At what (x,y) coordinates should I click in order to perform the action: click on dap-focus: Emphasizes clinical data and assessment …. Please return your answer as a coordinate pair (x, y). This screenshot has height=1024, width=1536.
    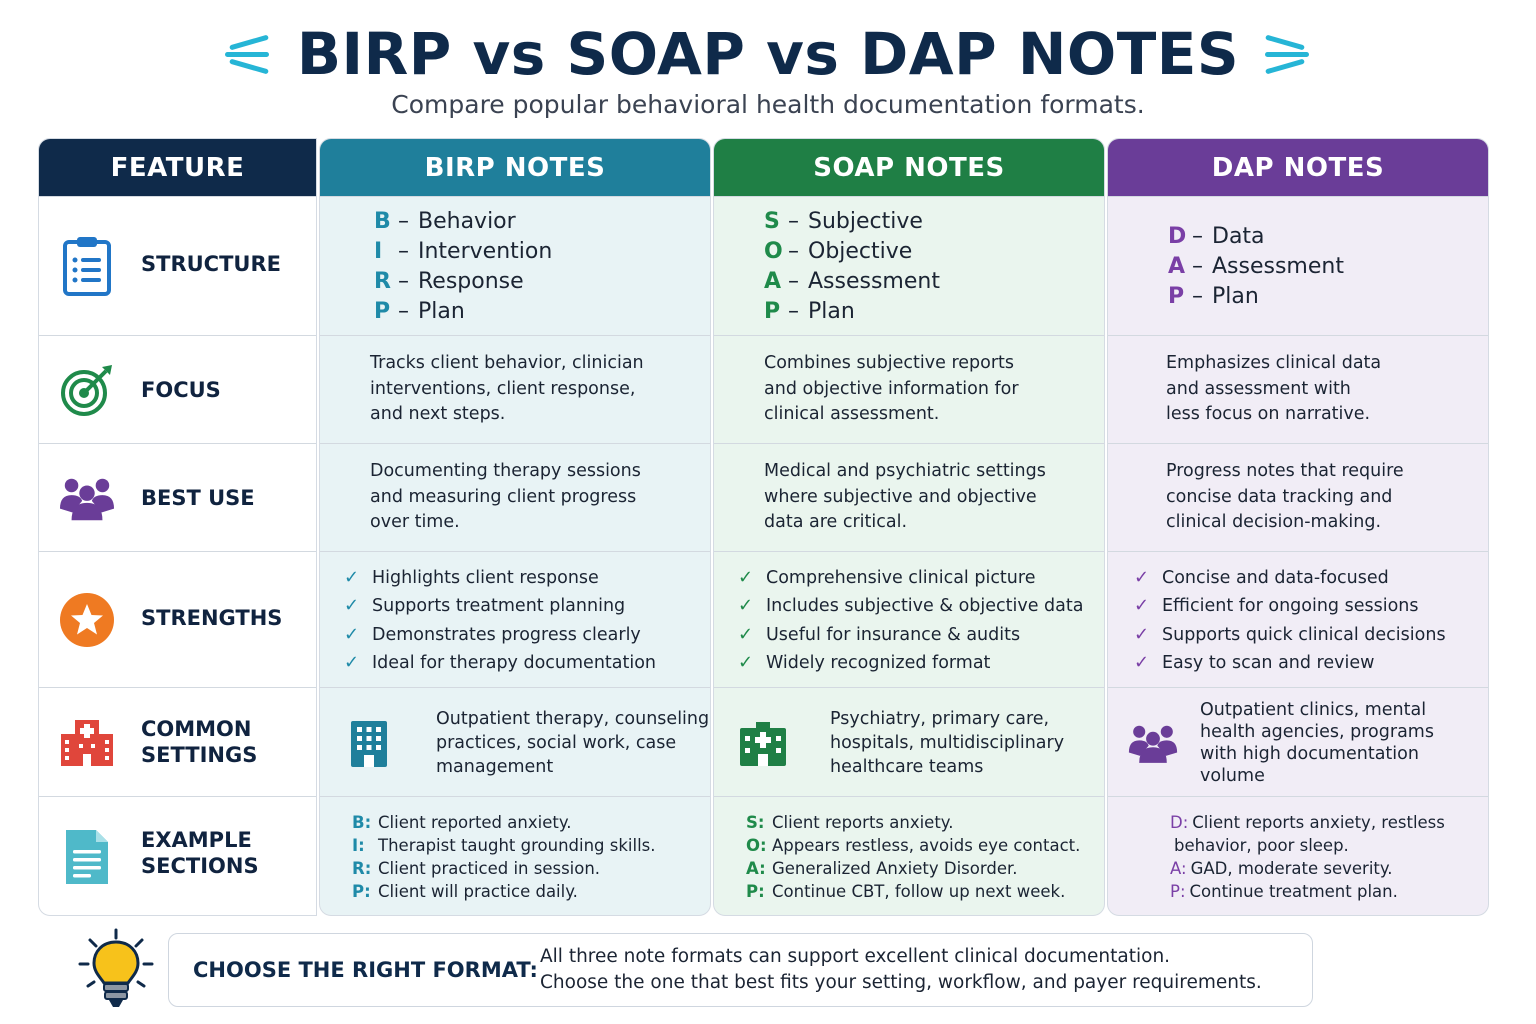
    Looking at the image, I should click on (1298, 389).